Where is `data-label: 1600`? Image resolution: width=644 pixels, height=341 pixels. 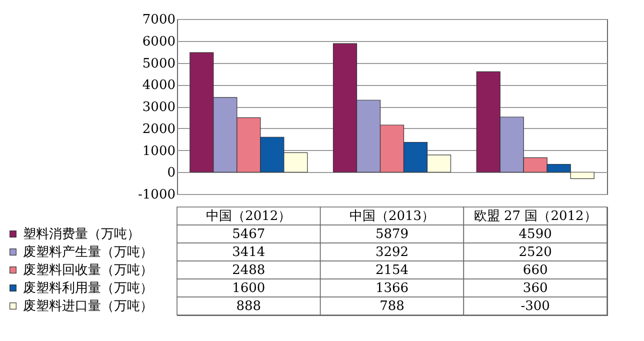
data-label: 1600 is located at coordinates (249, 288).